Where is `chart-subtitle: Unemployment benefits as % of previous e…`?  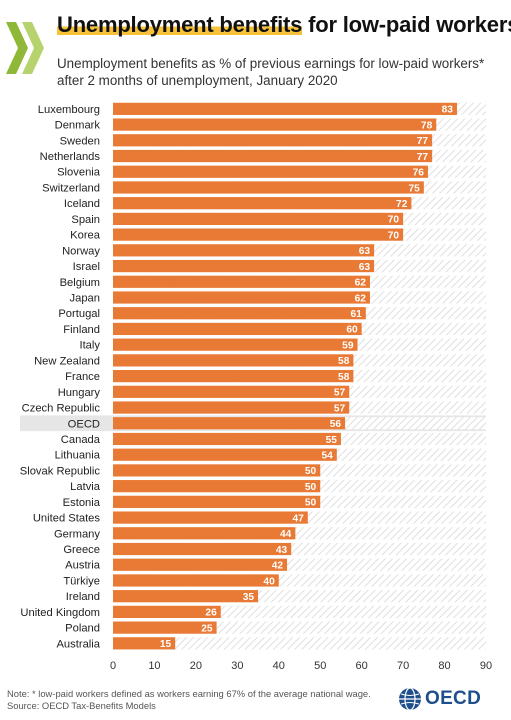 chart-subtitle: Unemployment benefits as % of previous e… is located at coordinates (271, 72).